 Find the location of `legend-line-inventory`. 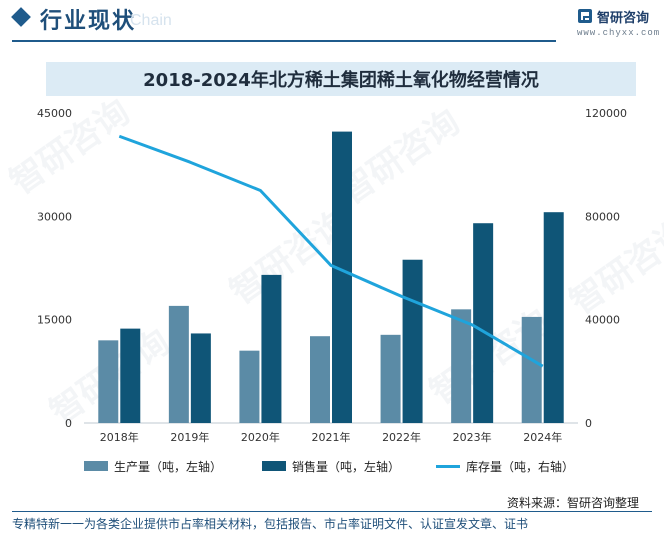

legend-line-inventory is located at coordinates (448, 466).